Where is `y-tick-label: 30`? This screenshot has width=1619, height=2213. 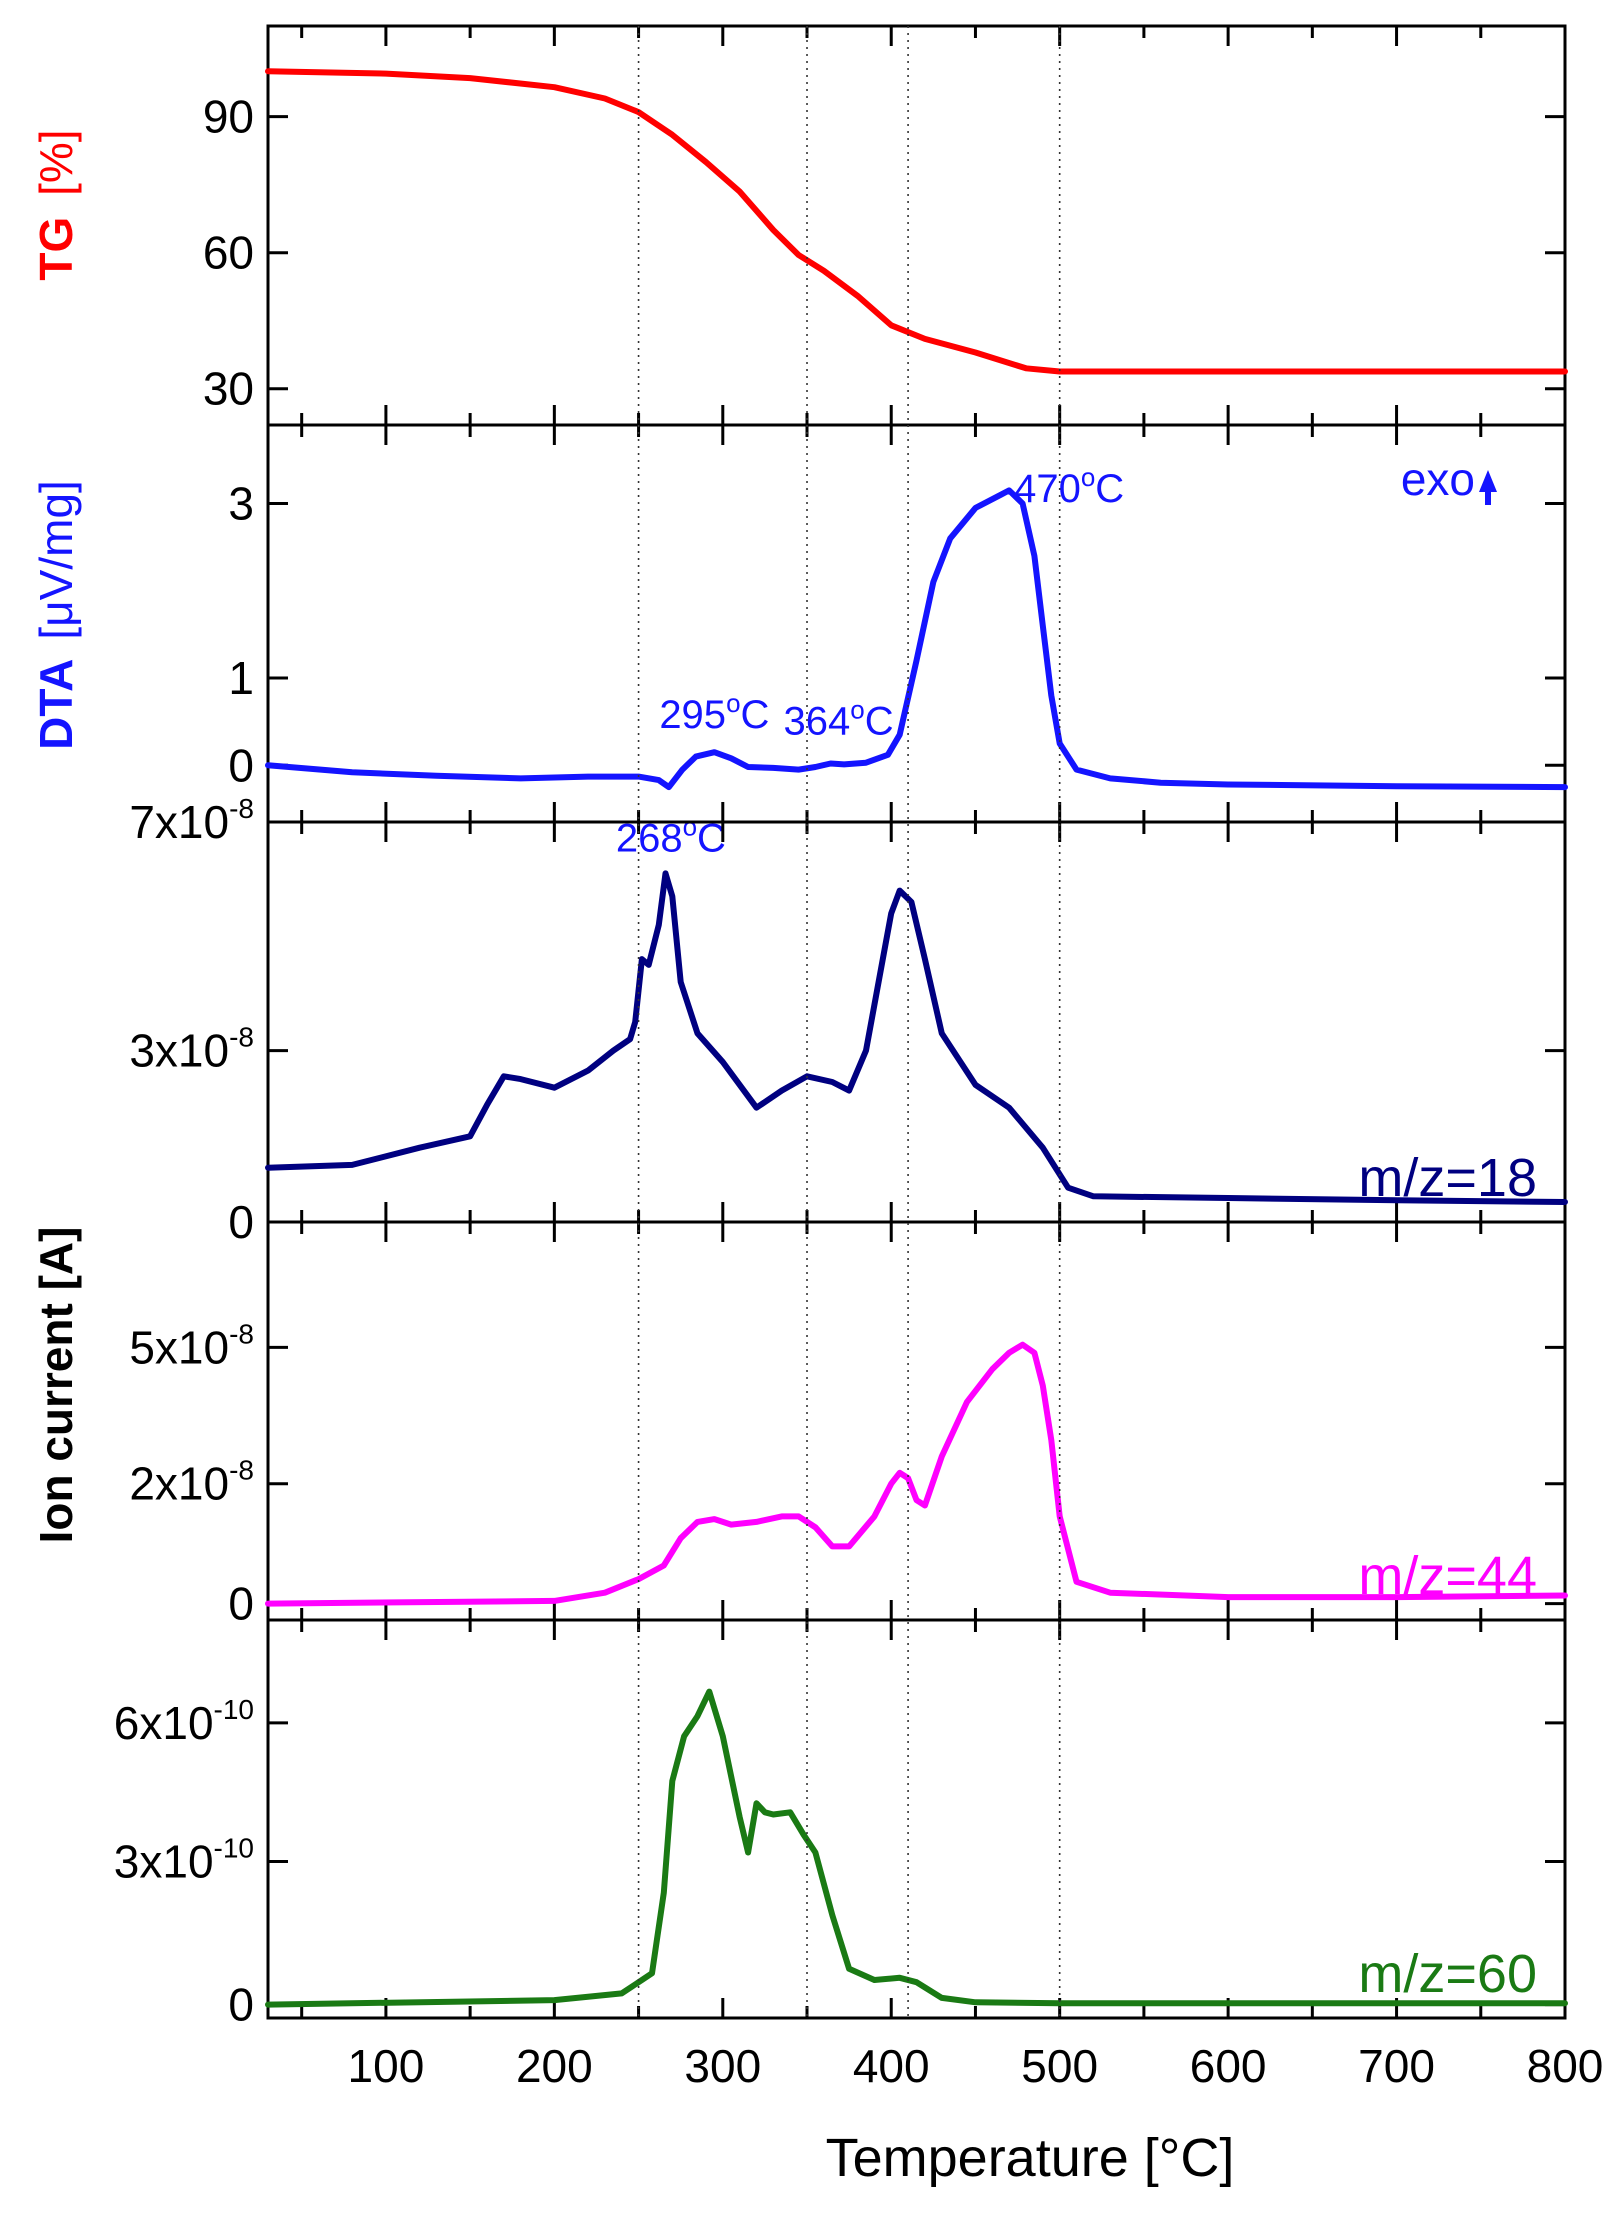 y-tick-label: 30 is located at coordinates (228, 389).